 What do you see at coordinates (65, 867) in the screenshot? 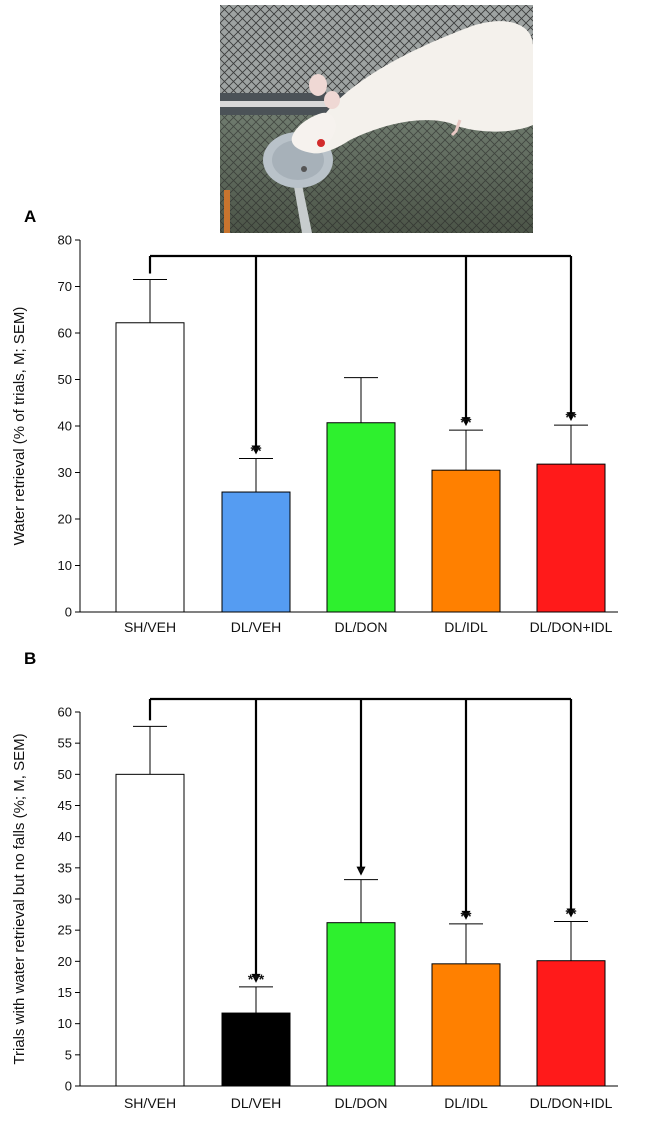
I see `y-tick-label: 35` at bounding box center [65, 867].